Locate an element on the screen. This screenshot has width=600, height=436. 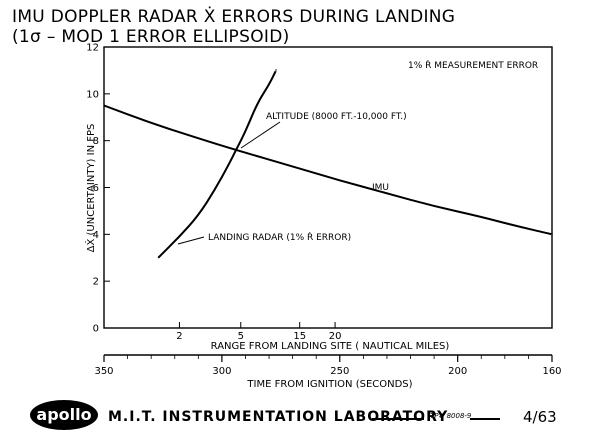
y-tick-label: 2 is located at coordinates (96, 282).